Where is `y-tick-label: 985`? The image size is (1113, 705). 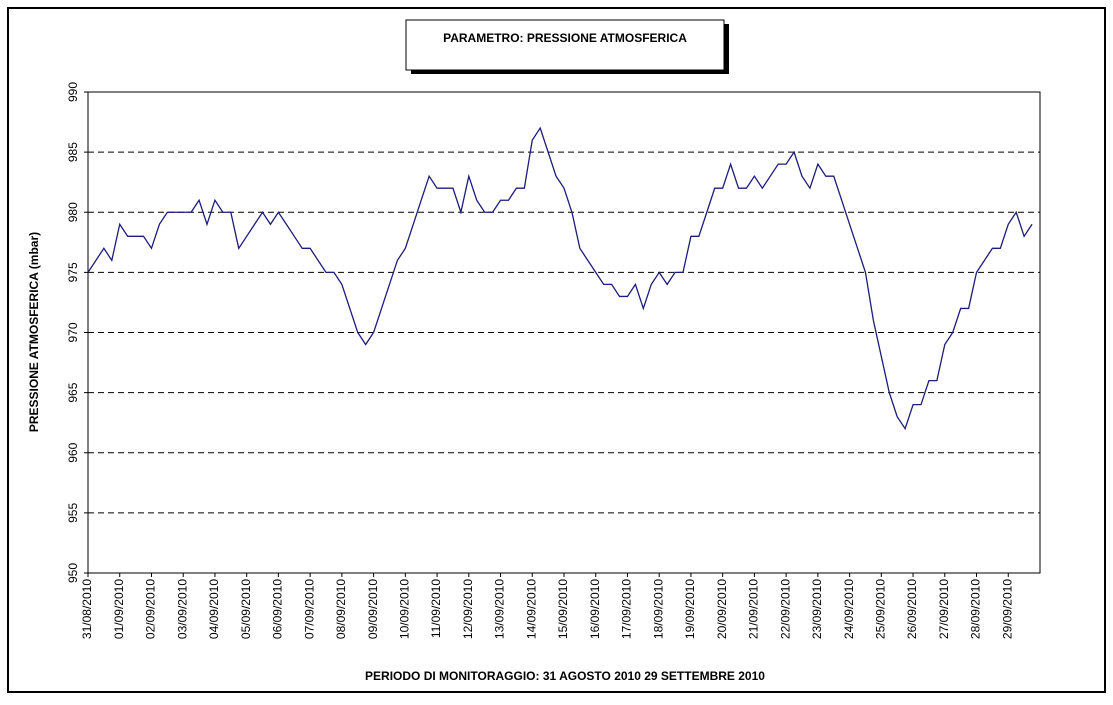 y-tick-label: 985 is located at coordinates (73, 152).